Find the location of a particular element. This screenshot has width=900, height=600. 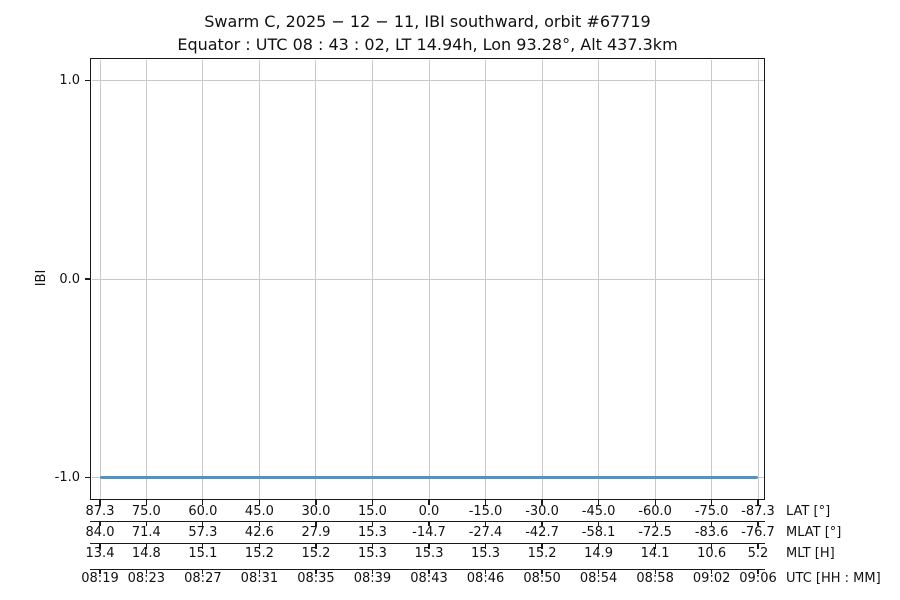

x-tick-label: 84.0 is located at coordinates (100, 532).